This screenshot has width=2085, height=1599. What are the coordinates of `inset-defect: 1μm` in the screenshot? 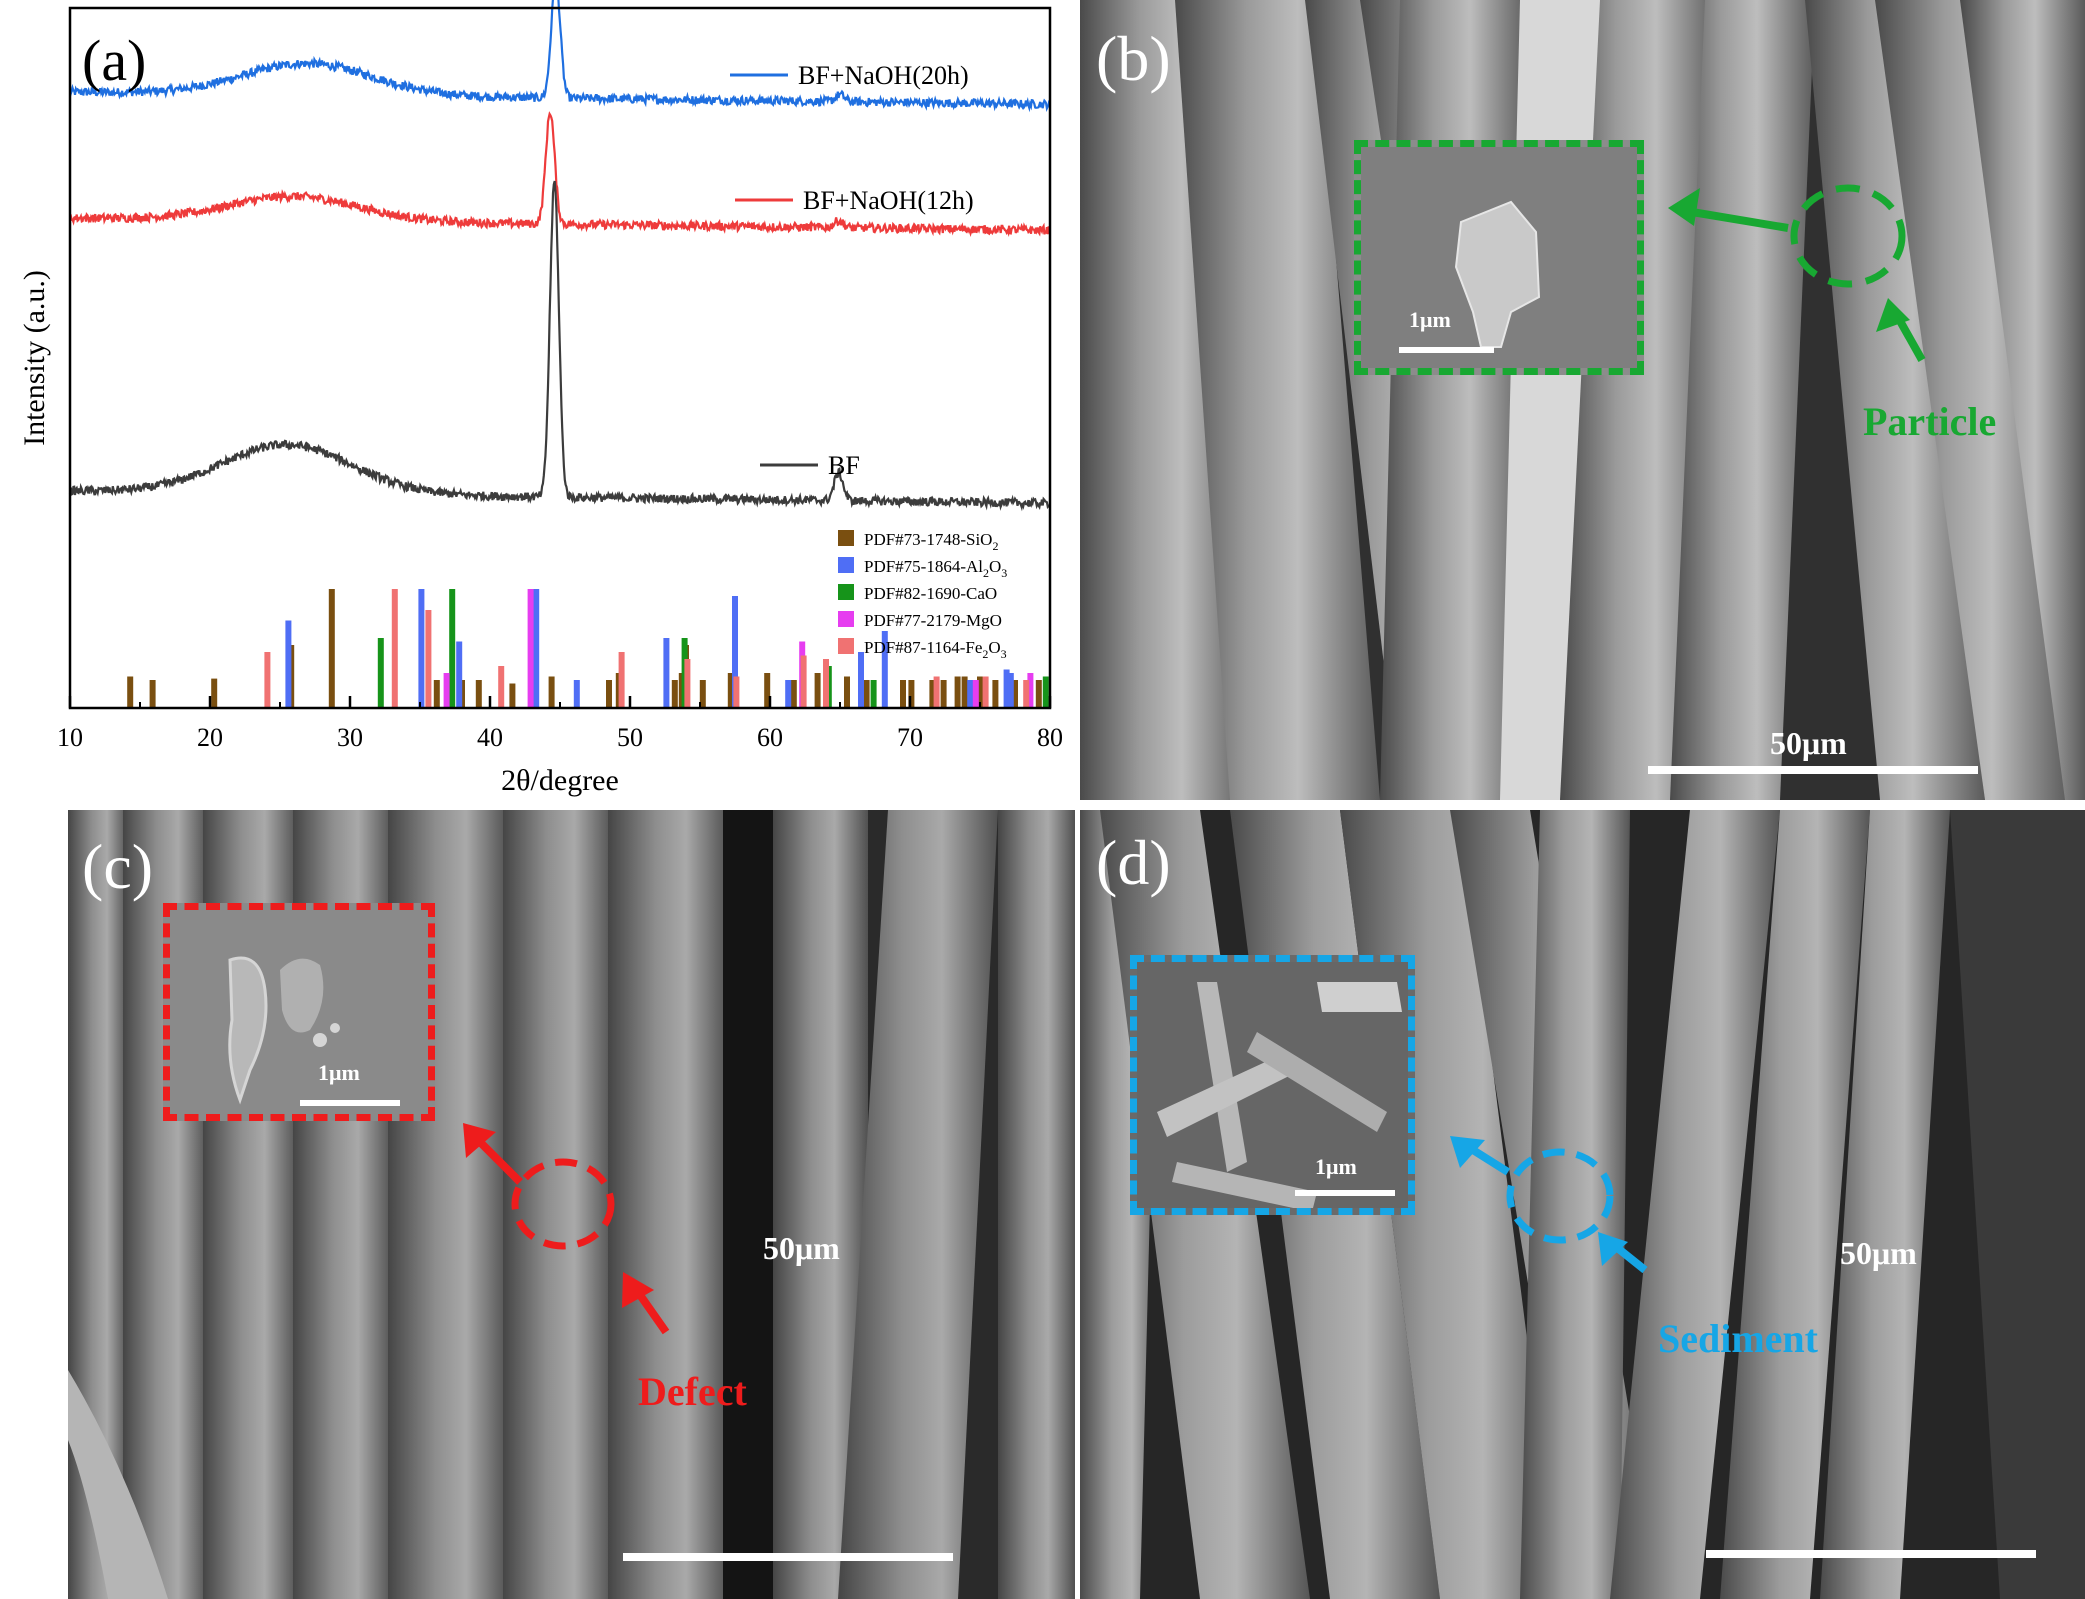 It's located at (299, 1012).